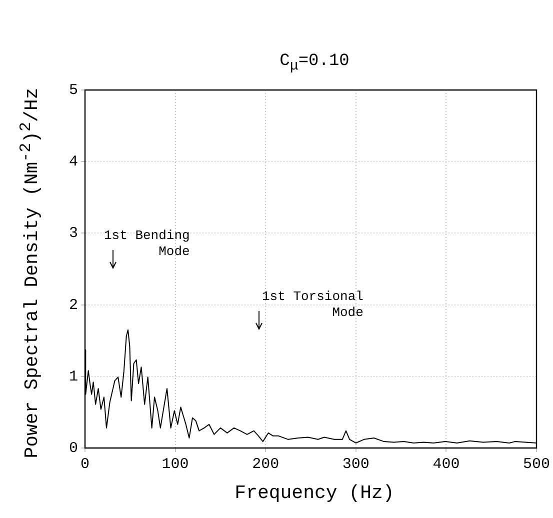 Image resolution: width=553 pixels, height=518 pixels. I want to click on x-tick-label: 0, so click(85, 464).